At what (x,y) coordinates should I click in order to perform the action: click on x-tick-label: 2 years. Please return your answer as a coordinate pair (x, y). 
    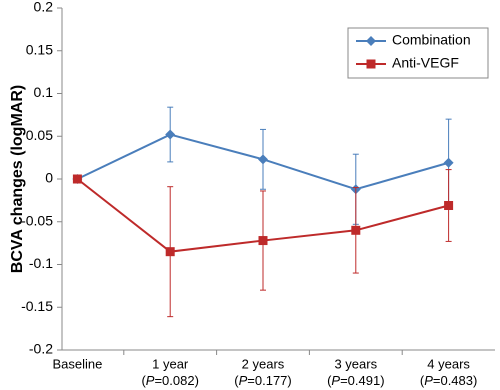
    Looking at the image, I should click on (263, 363).